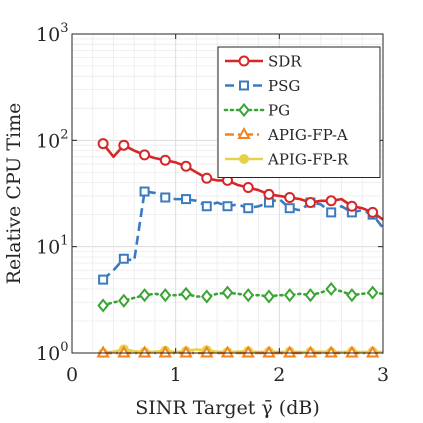  Describe the element at coordinates (52, 246) in the screenshot. I see `y-tick-label: 10¹` at that location.